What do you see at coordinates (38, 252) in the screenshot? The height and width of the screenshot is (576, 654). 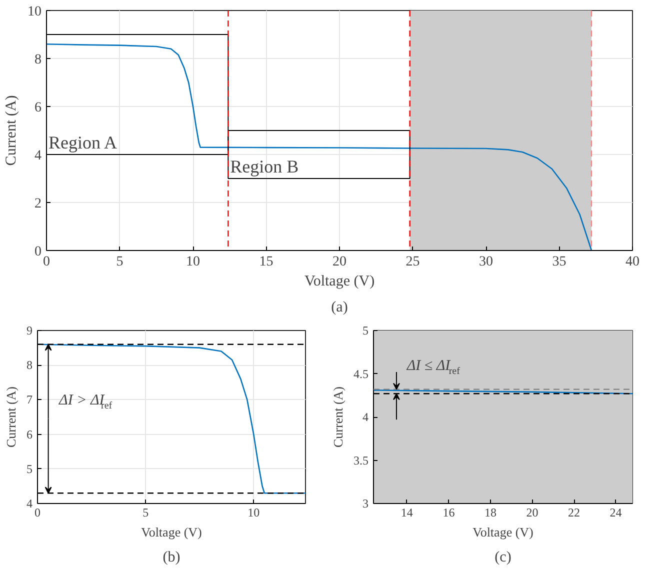 I see `y-tick-label: 0` at bounding box center [38, 252].